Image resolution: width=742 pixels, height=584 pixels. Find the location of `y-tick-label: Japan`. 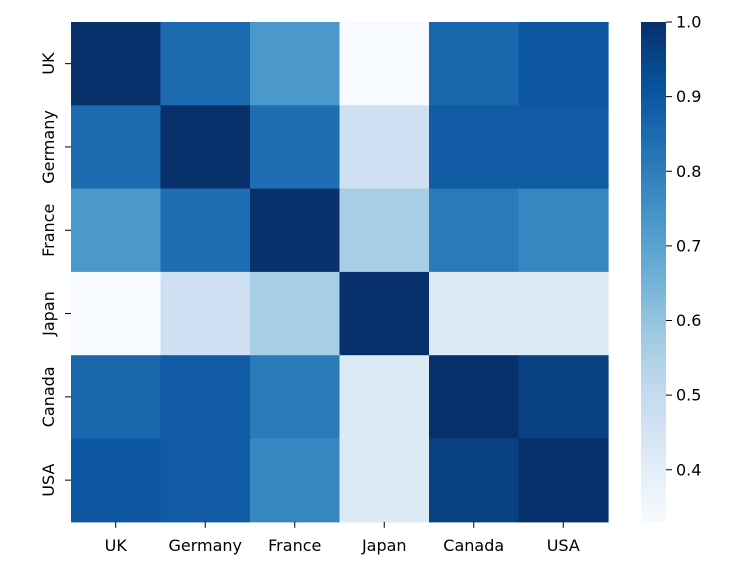

y-tick-label: Japan is located at coordinates (48, 314).